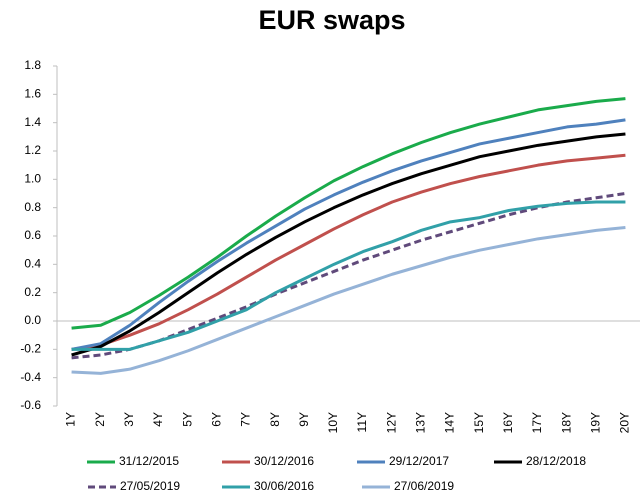 Image resolution: width=641 pixels, height=497 pixels. What do you see at coordinates (30, 349) in the screenshot?
I see `y-tick-label: -0.2` at bounding box center [30, 349].